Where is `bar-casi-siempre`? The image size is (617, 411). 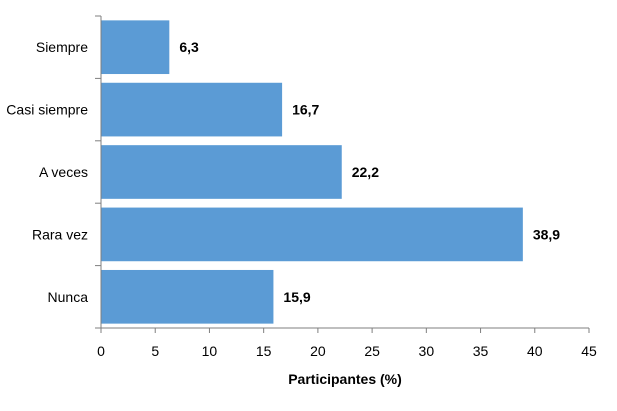
bar-casi-siempre is located at coordinates (192, 109).